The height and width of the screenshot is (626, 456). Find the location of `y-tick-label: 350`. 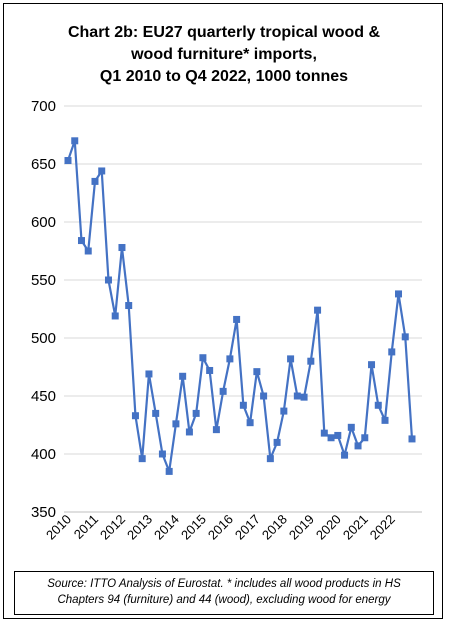

y-tick-label: 350 is located at coordinates (43, 512).